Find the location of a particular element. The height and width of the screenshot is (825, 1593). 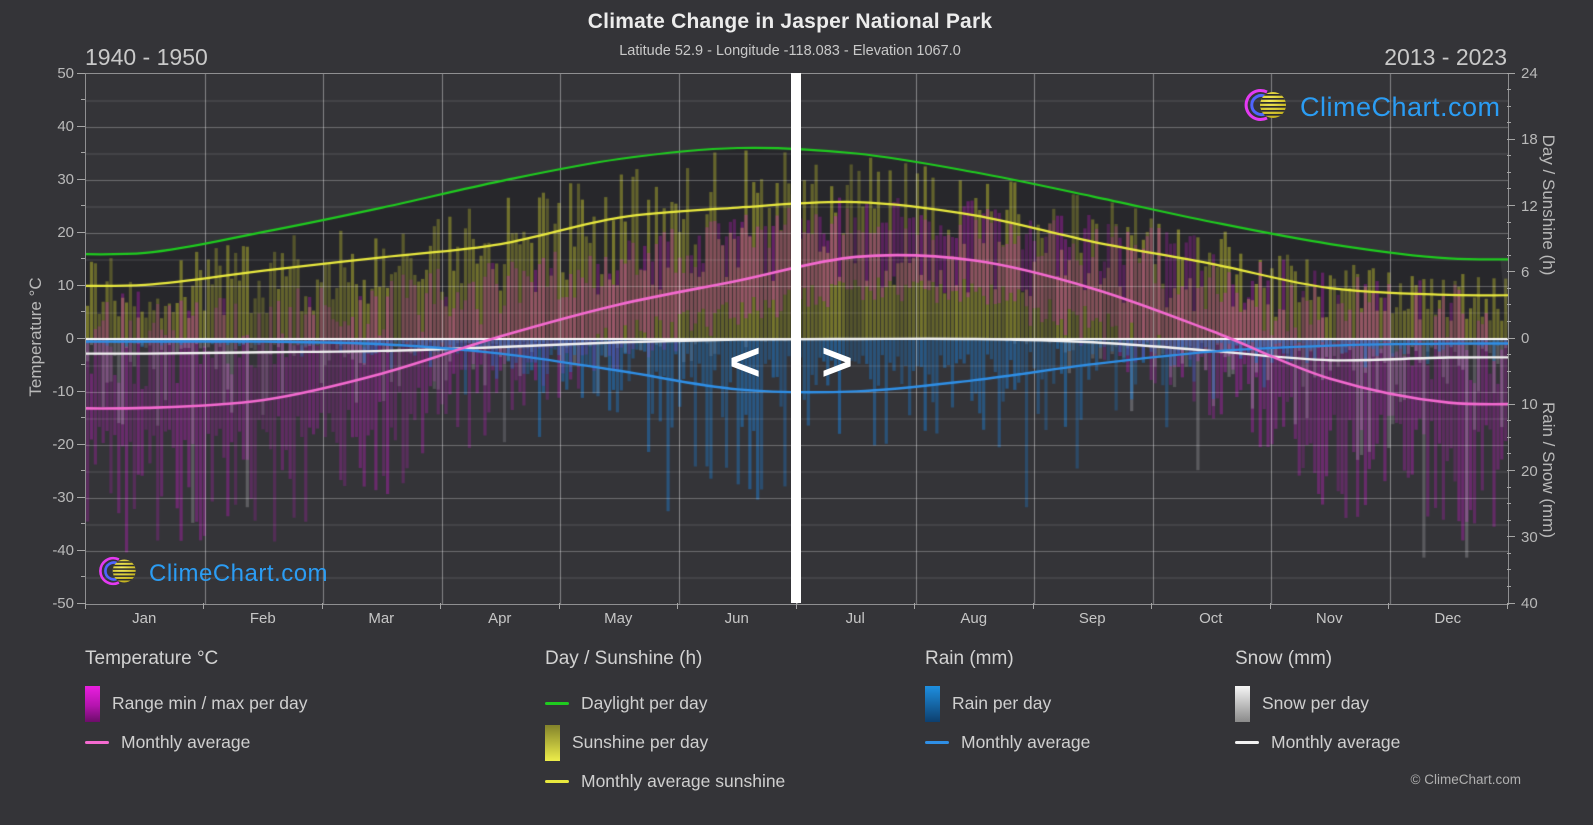

tick-label: -10 is located at coordinates (63, 391).